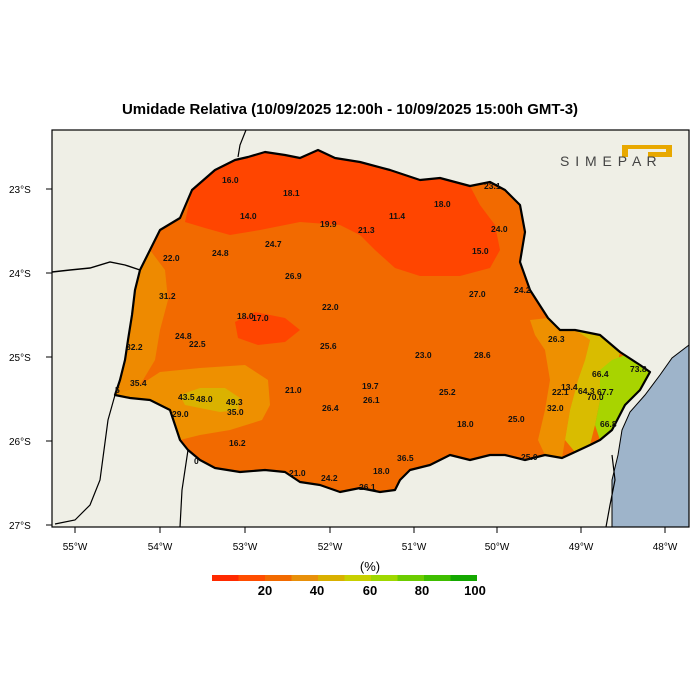  Describe the element at coordinates (600, 374) in the screenshot. I see `station-value: 66.4` at that location.